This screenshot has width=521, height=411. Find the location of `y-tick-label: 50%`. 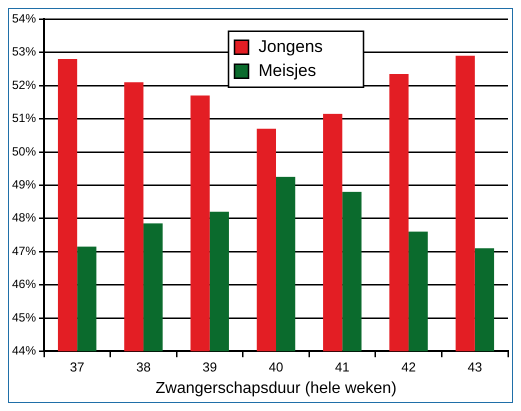

y-tick-label: 50% is located at coordinates (24, 151).